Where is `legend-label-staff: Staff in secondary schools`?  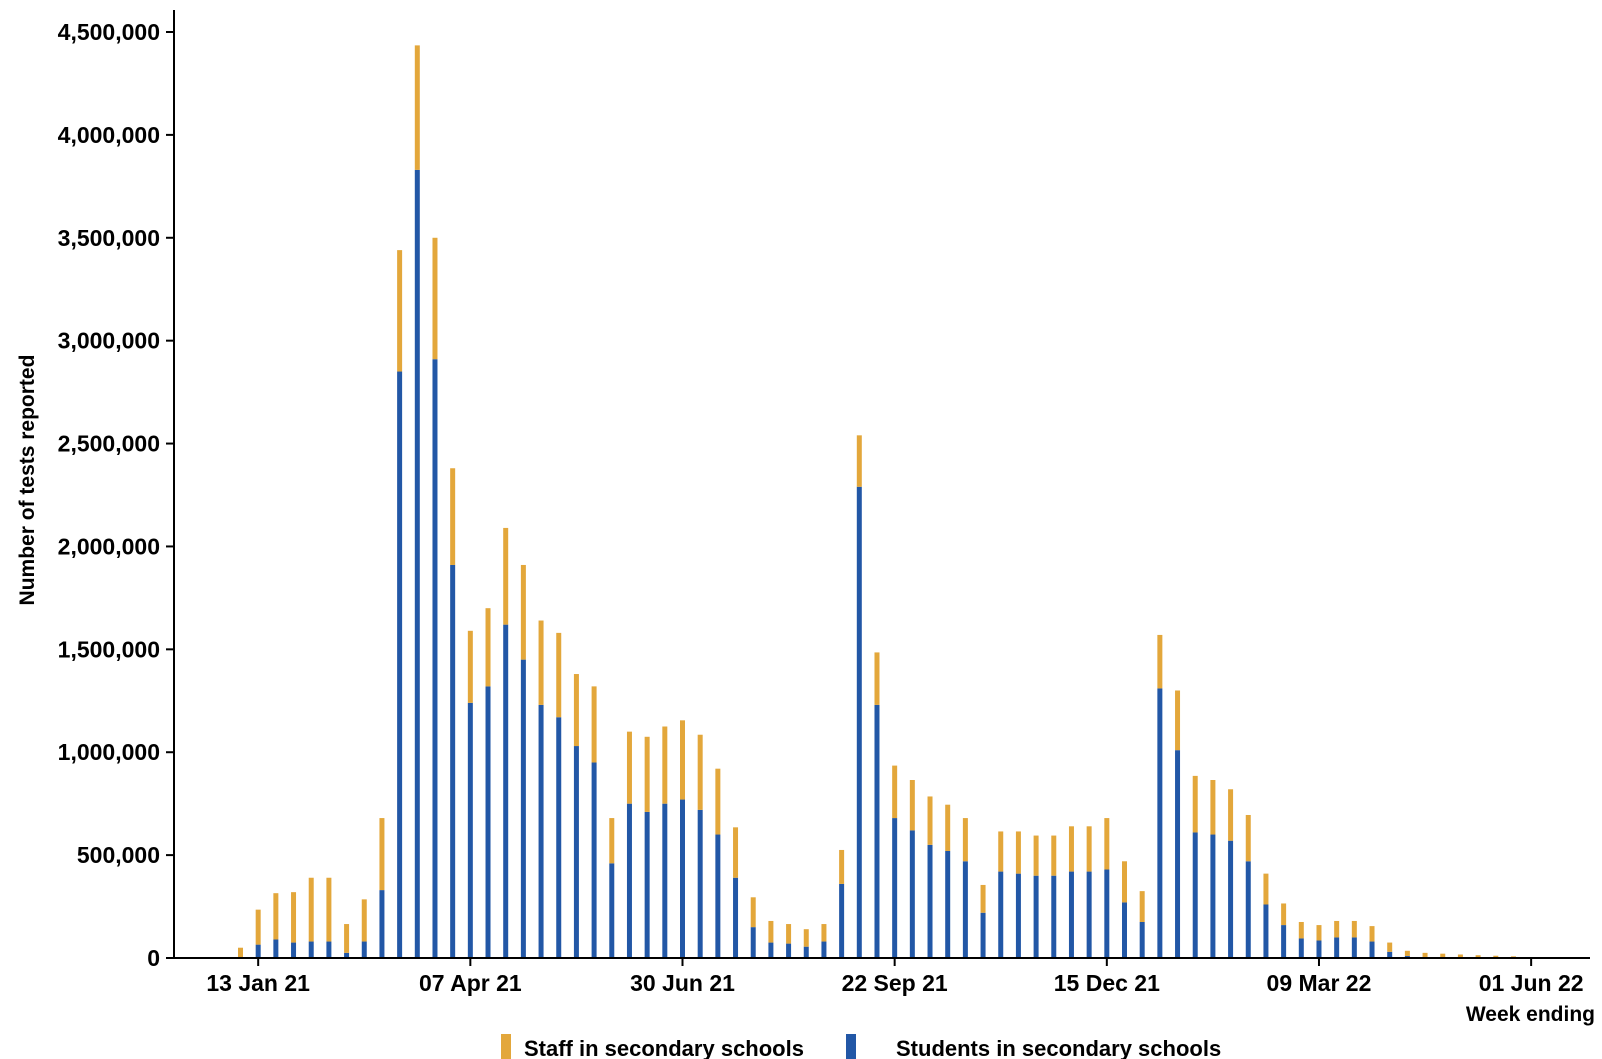 legend-label-staff: Staff in secondary schools is located at coordinates (664, 1047).